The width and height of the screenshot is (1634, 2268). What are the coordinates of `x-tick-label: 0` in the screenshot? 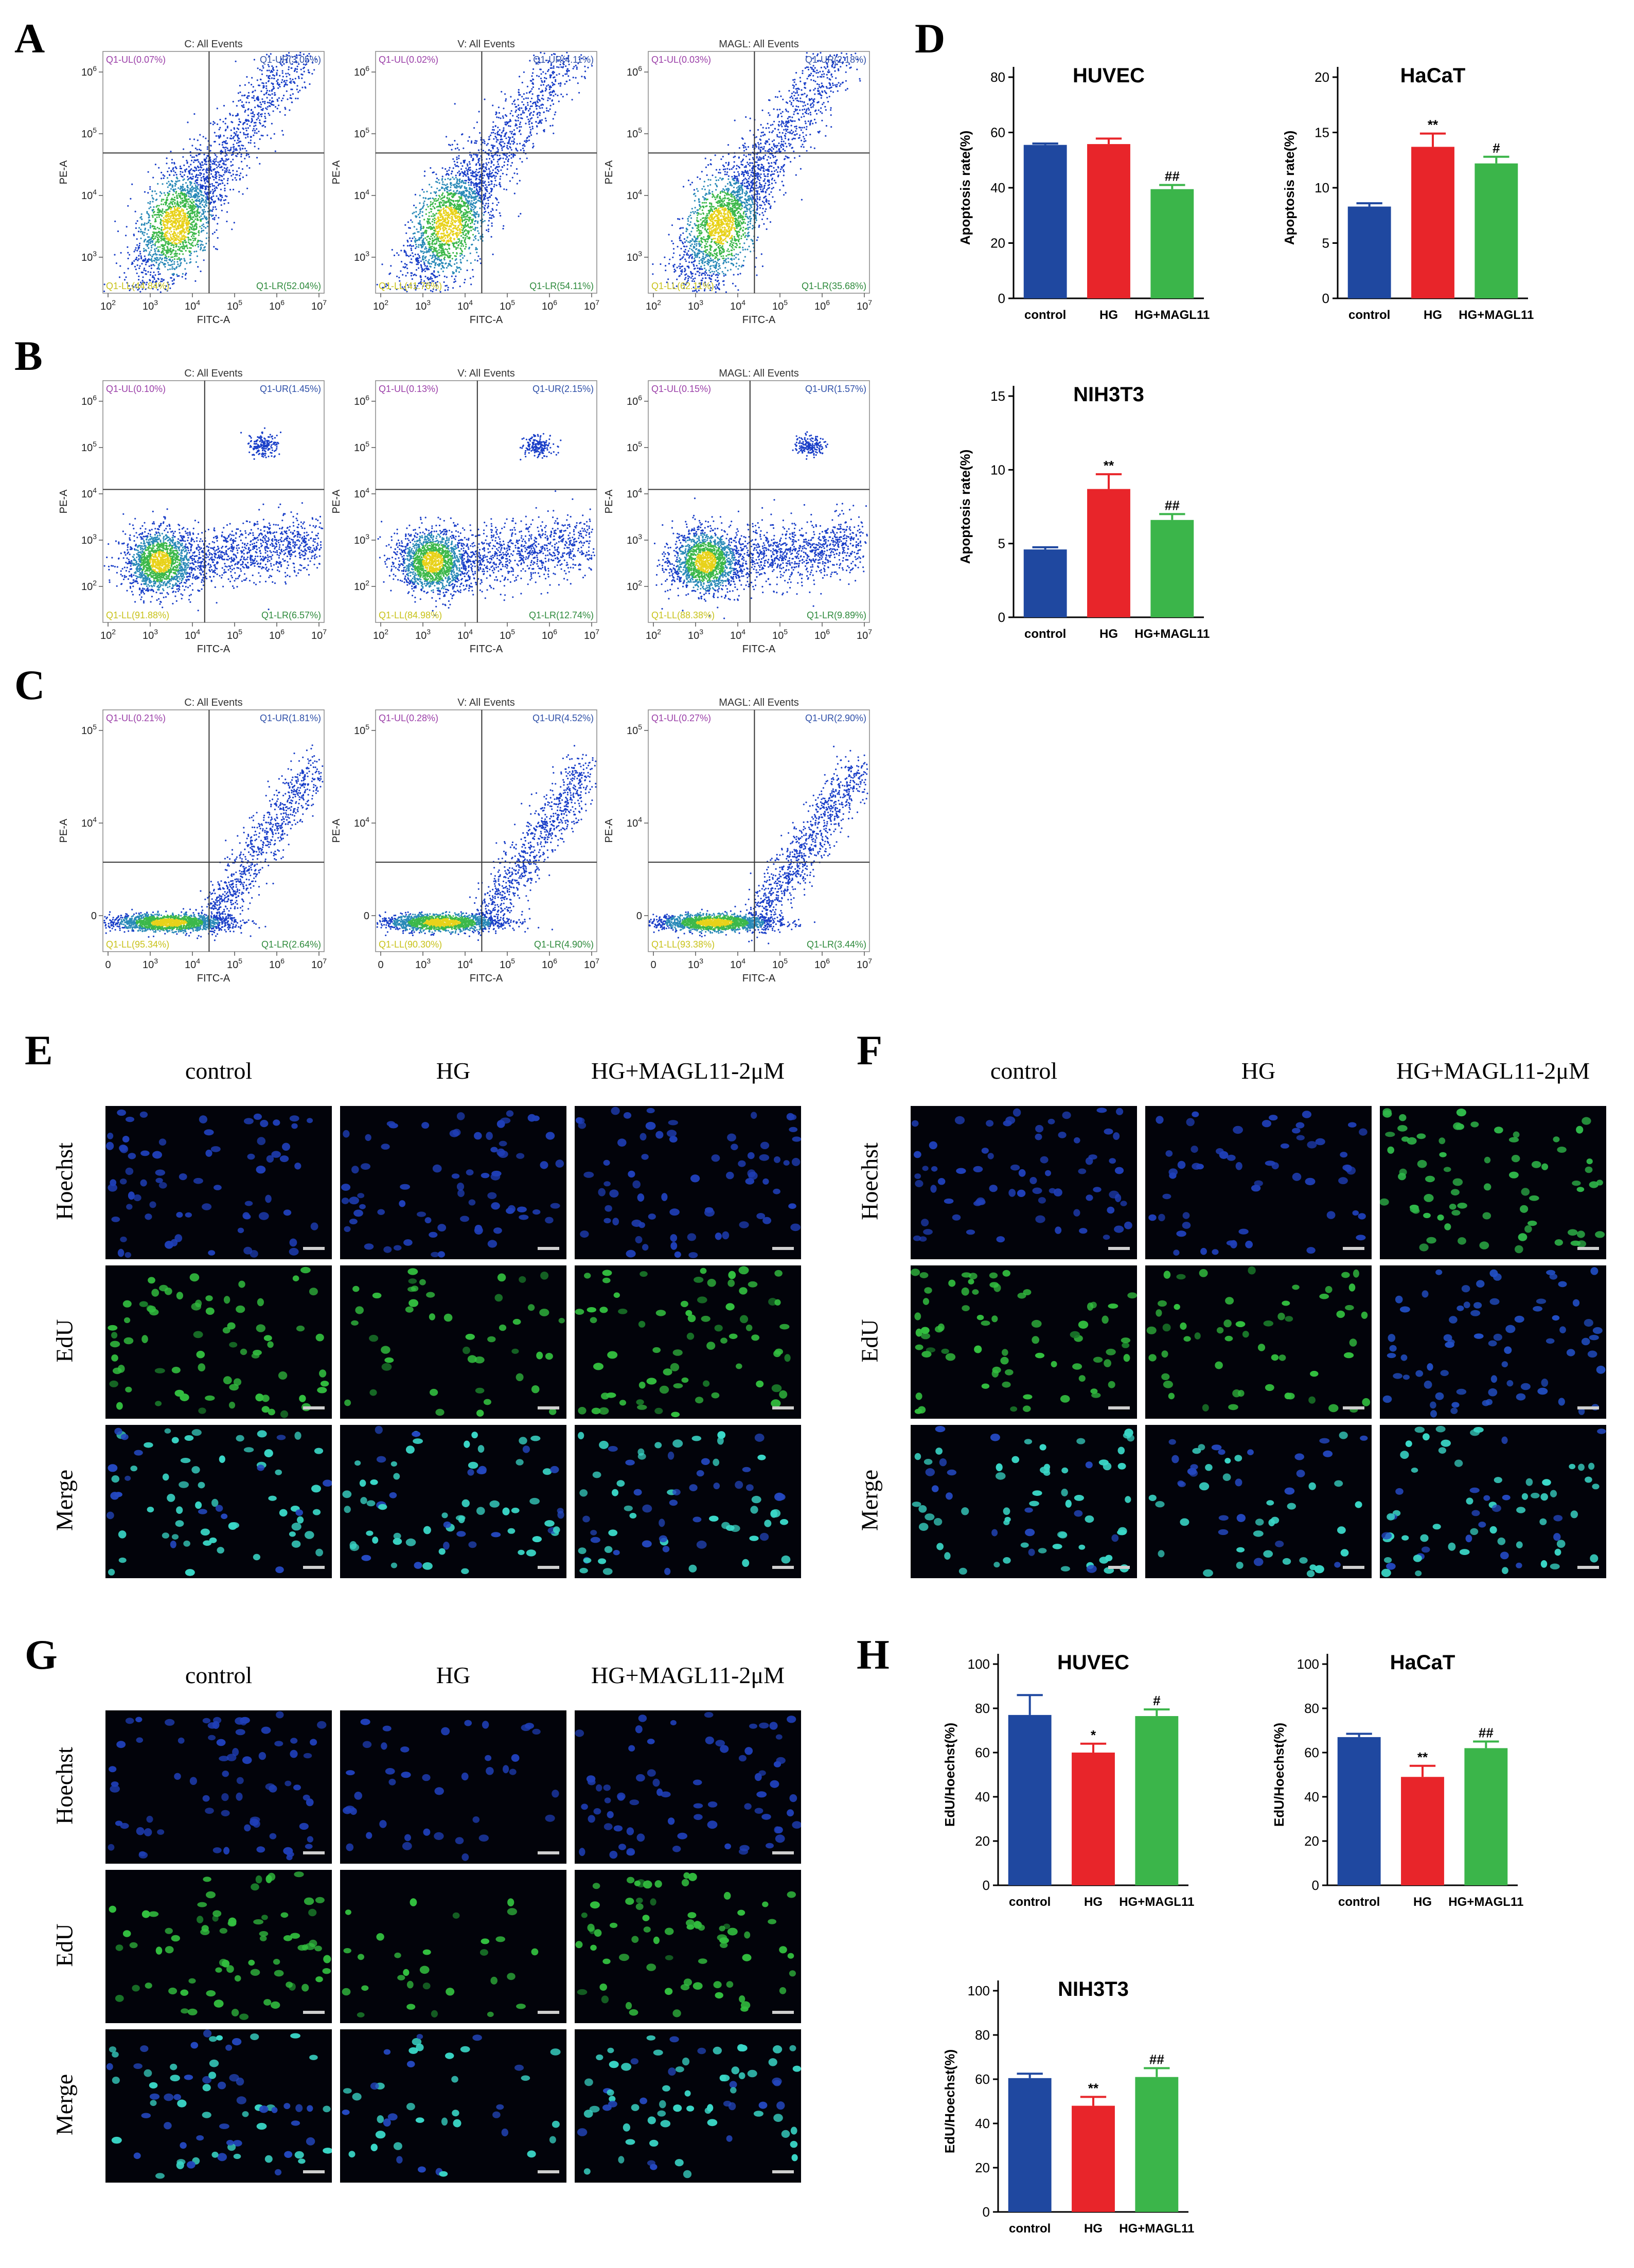 It's located at (653, 965).